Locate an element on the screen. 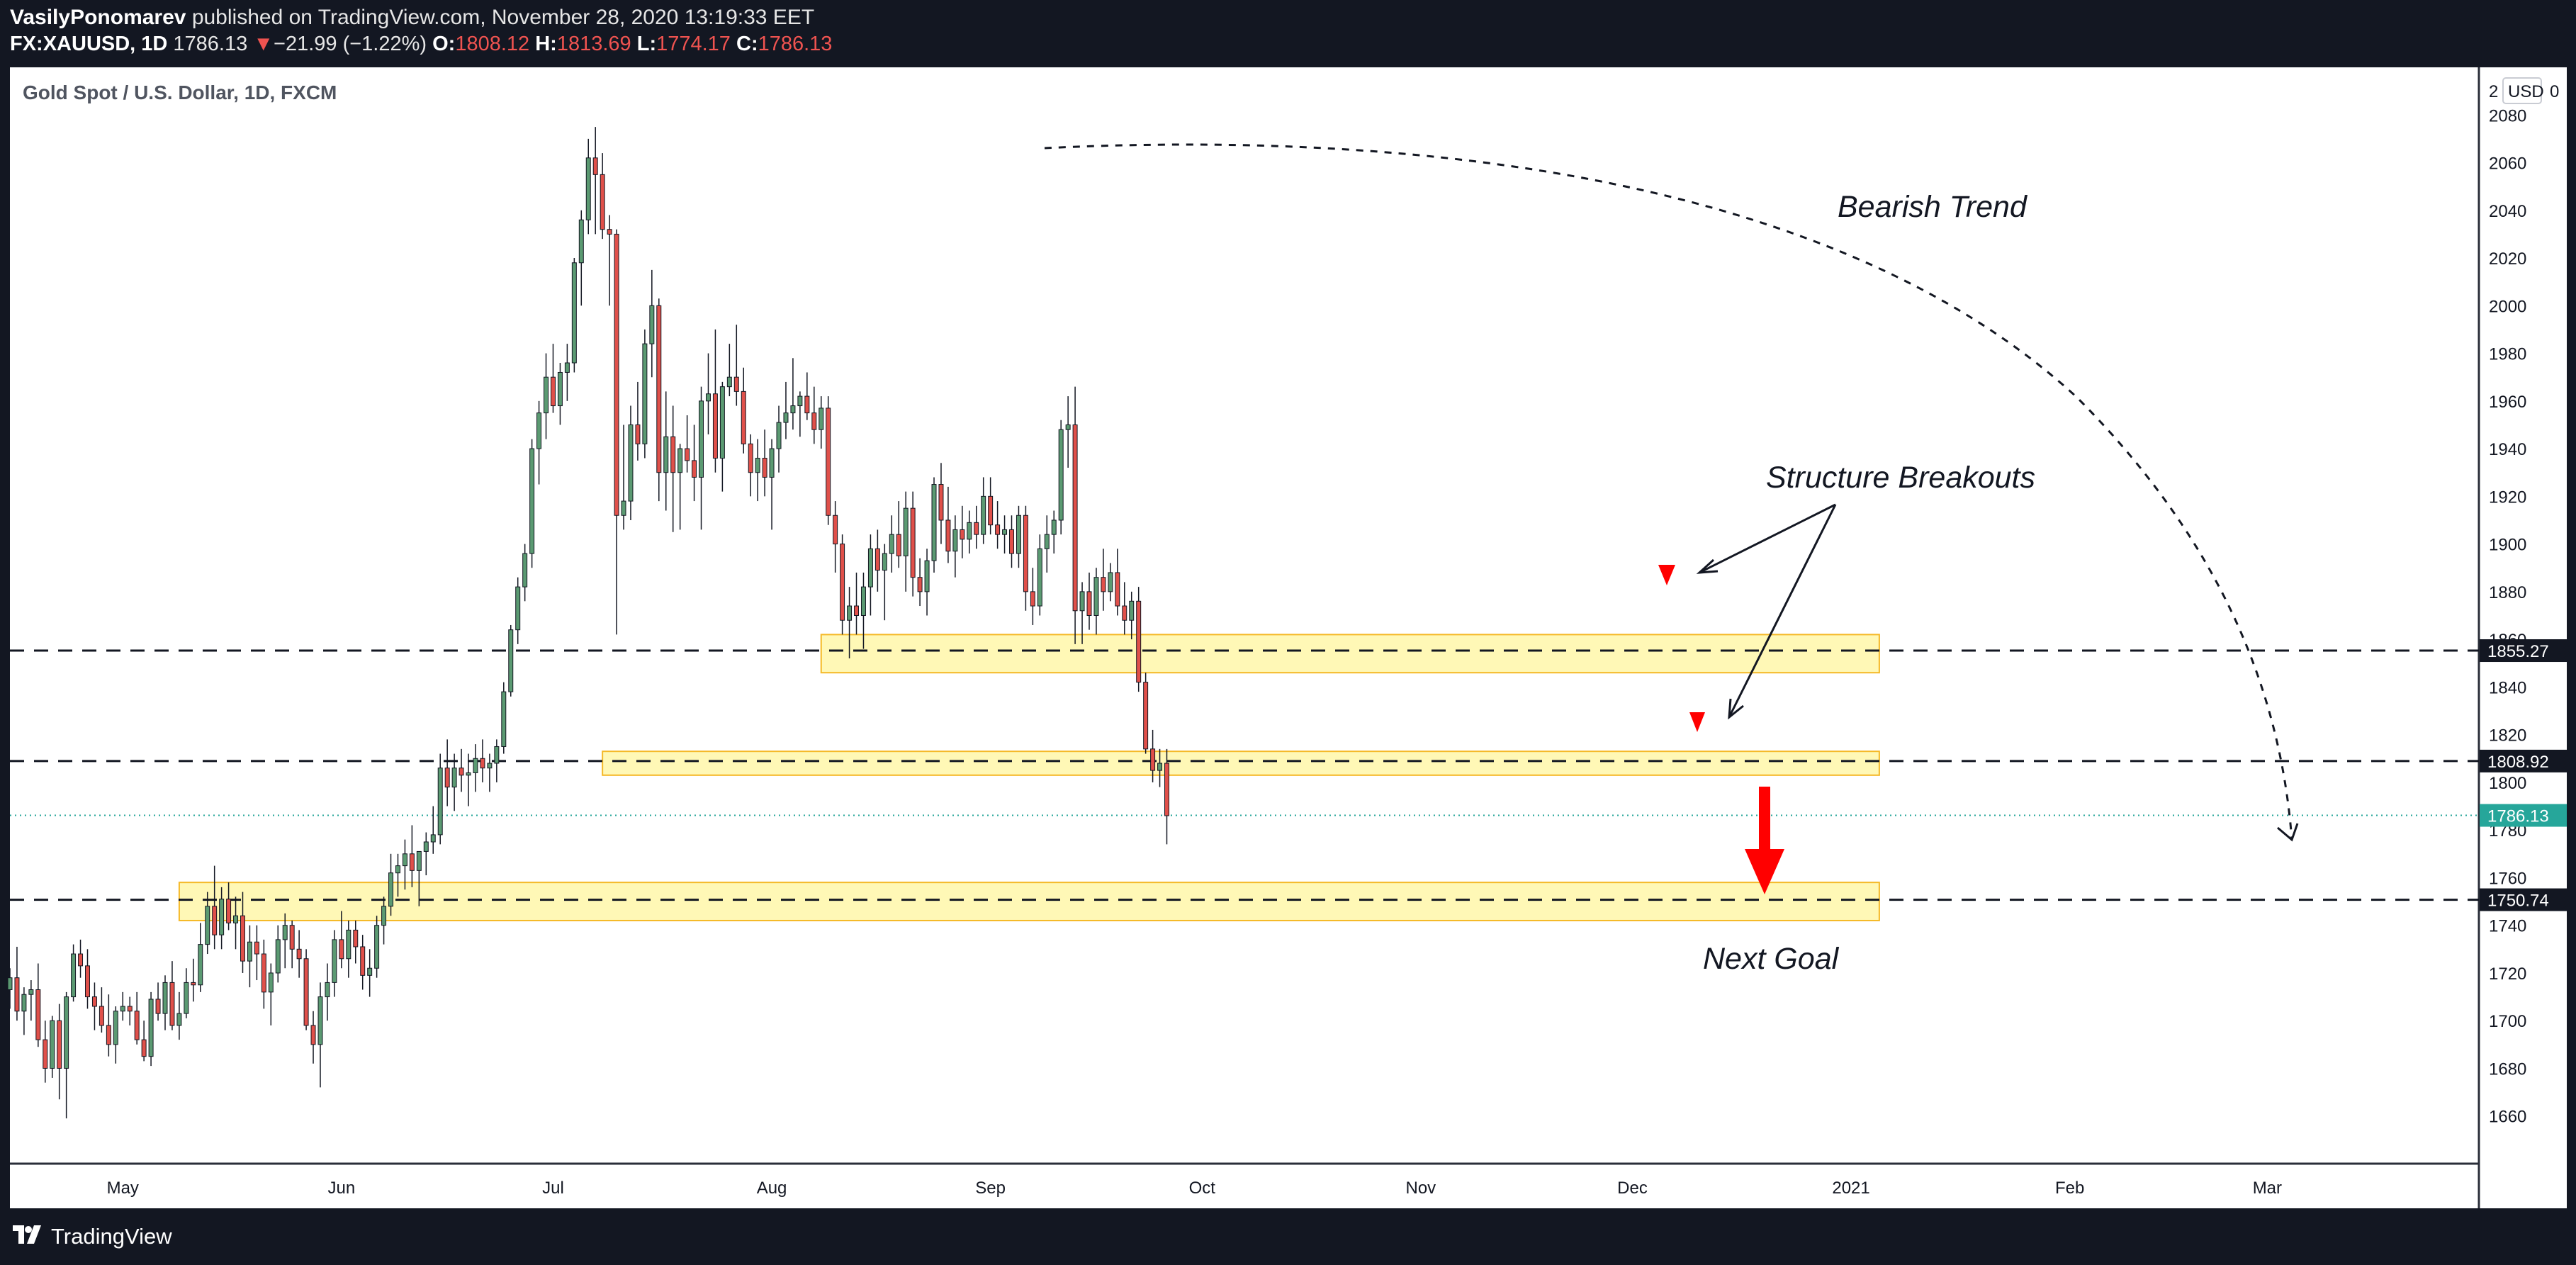 The height and width of the screenshot is (1265, 2576). currency-badge is located at coordinates (2522, 90).